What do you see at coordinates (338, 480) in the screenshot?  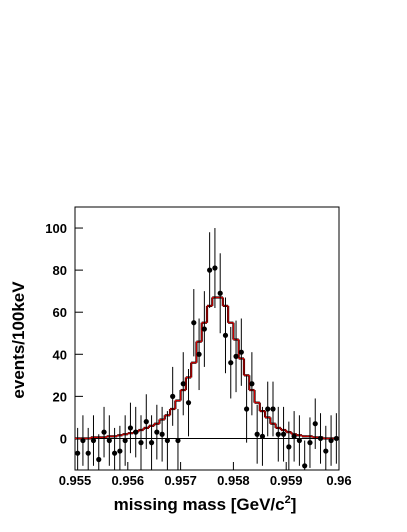 I see `x-tick-label: 0.96` at bounding box center [338, 480].